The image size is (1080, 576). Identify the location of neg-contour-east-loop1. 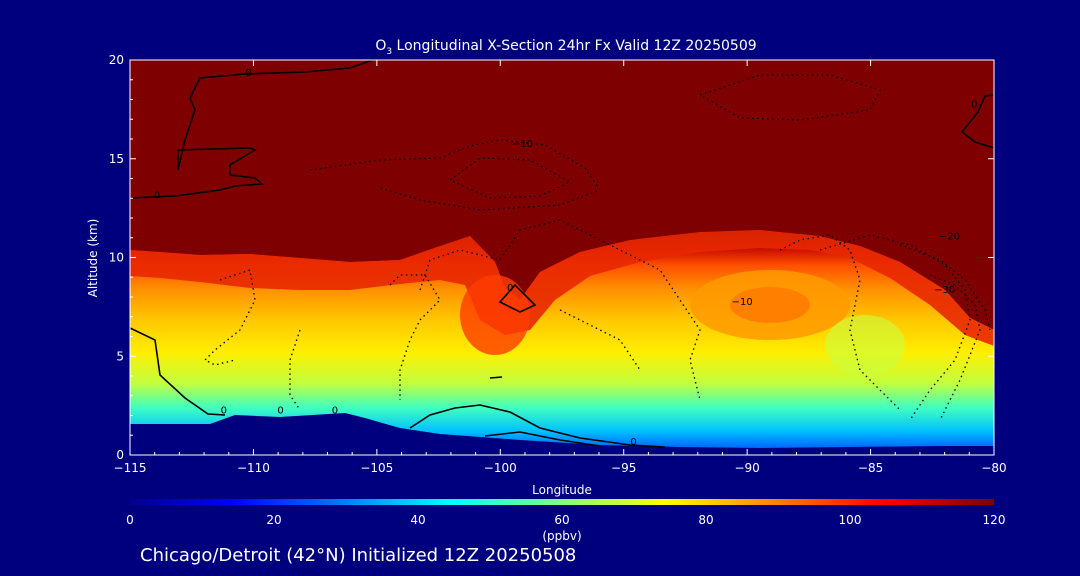
(895, 327).